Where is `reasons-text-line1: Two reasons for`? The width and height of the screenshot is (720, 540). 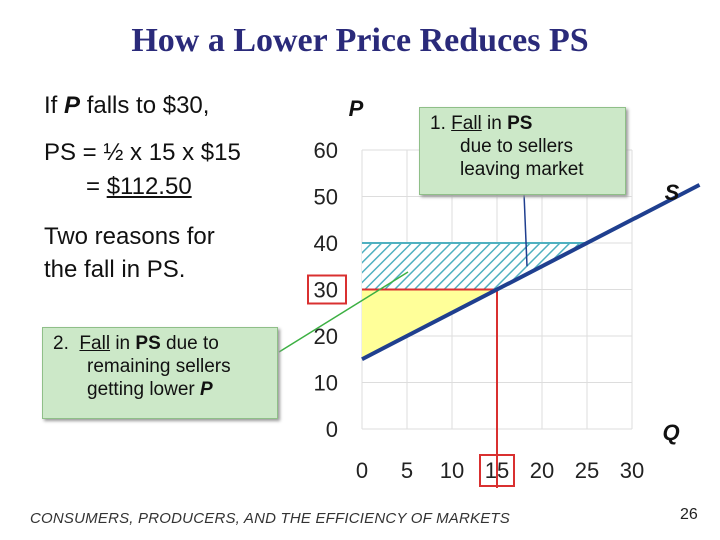 reasons-text-line1: Two reasons for is located at coordinates (129, 236).